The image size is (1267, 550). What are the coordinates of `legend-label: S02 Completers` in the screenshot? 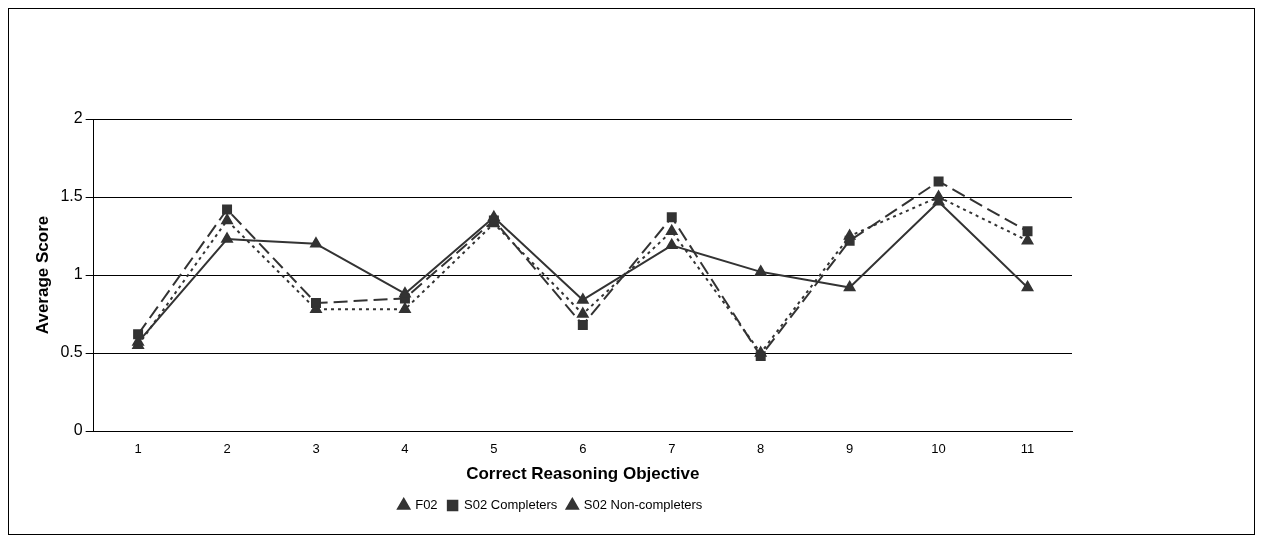 It's located at (511, 505).